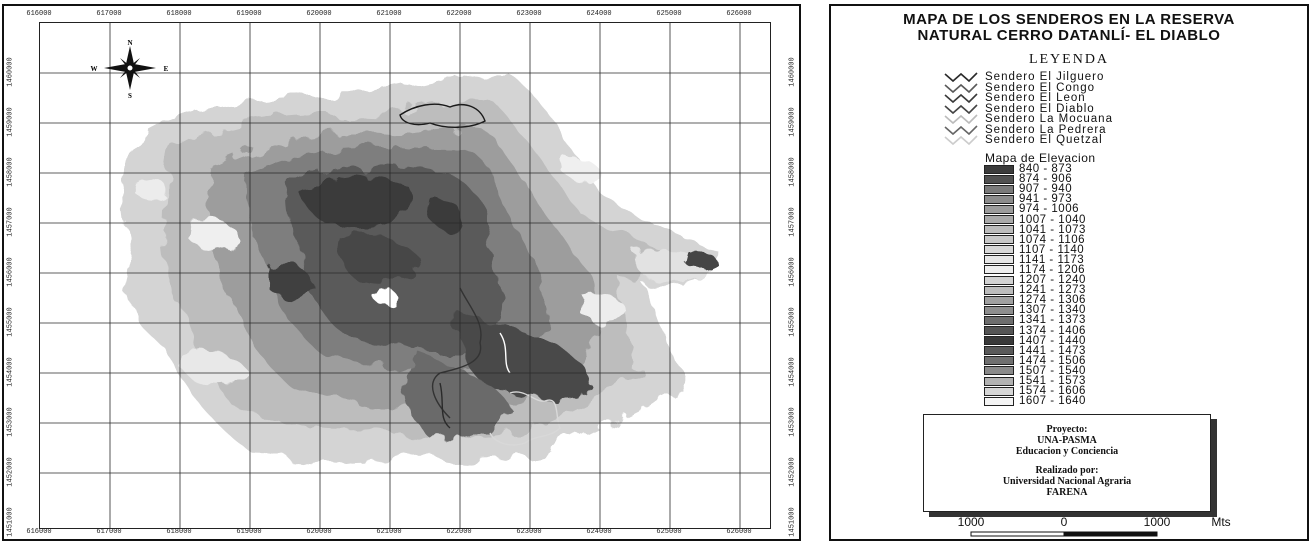 The width and height of the screenshot is (1312, 544). What do you see at coordinates (94, 69) in the screenshot?
I see `compass-west-label: W` at bounding box center [94, 69].